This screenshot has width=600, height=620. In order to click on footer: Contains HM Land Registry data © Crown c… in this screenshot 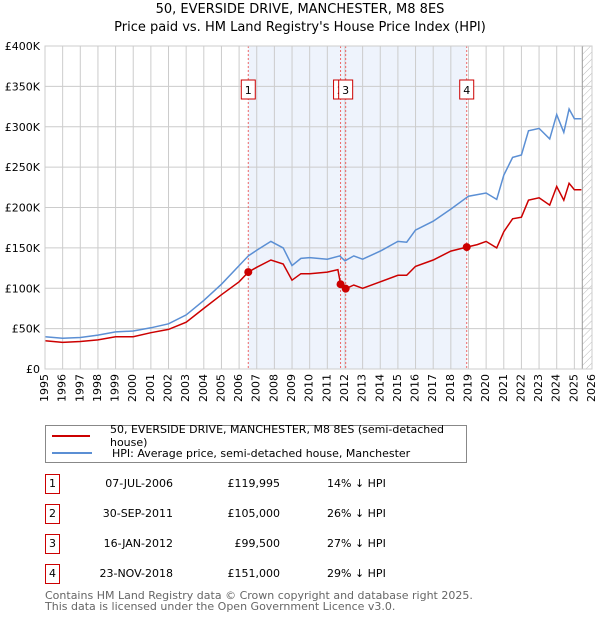, I will do `click(259, 601)`.